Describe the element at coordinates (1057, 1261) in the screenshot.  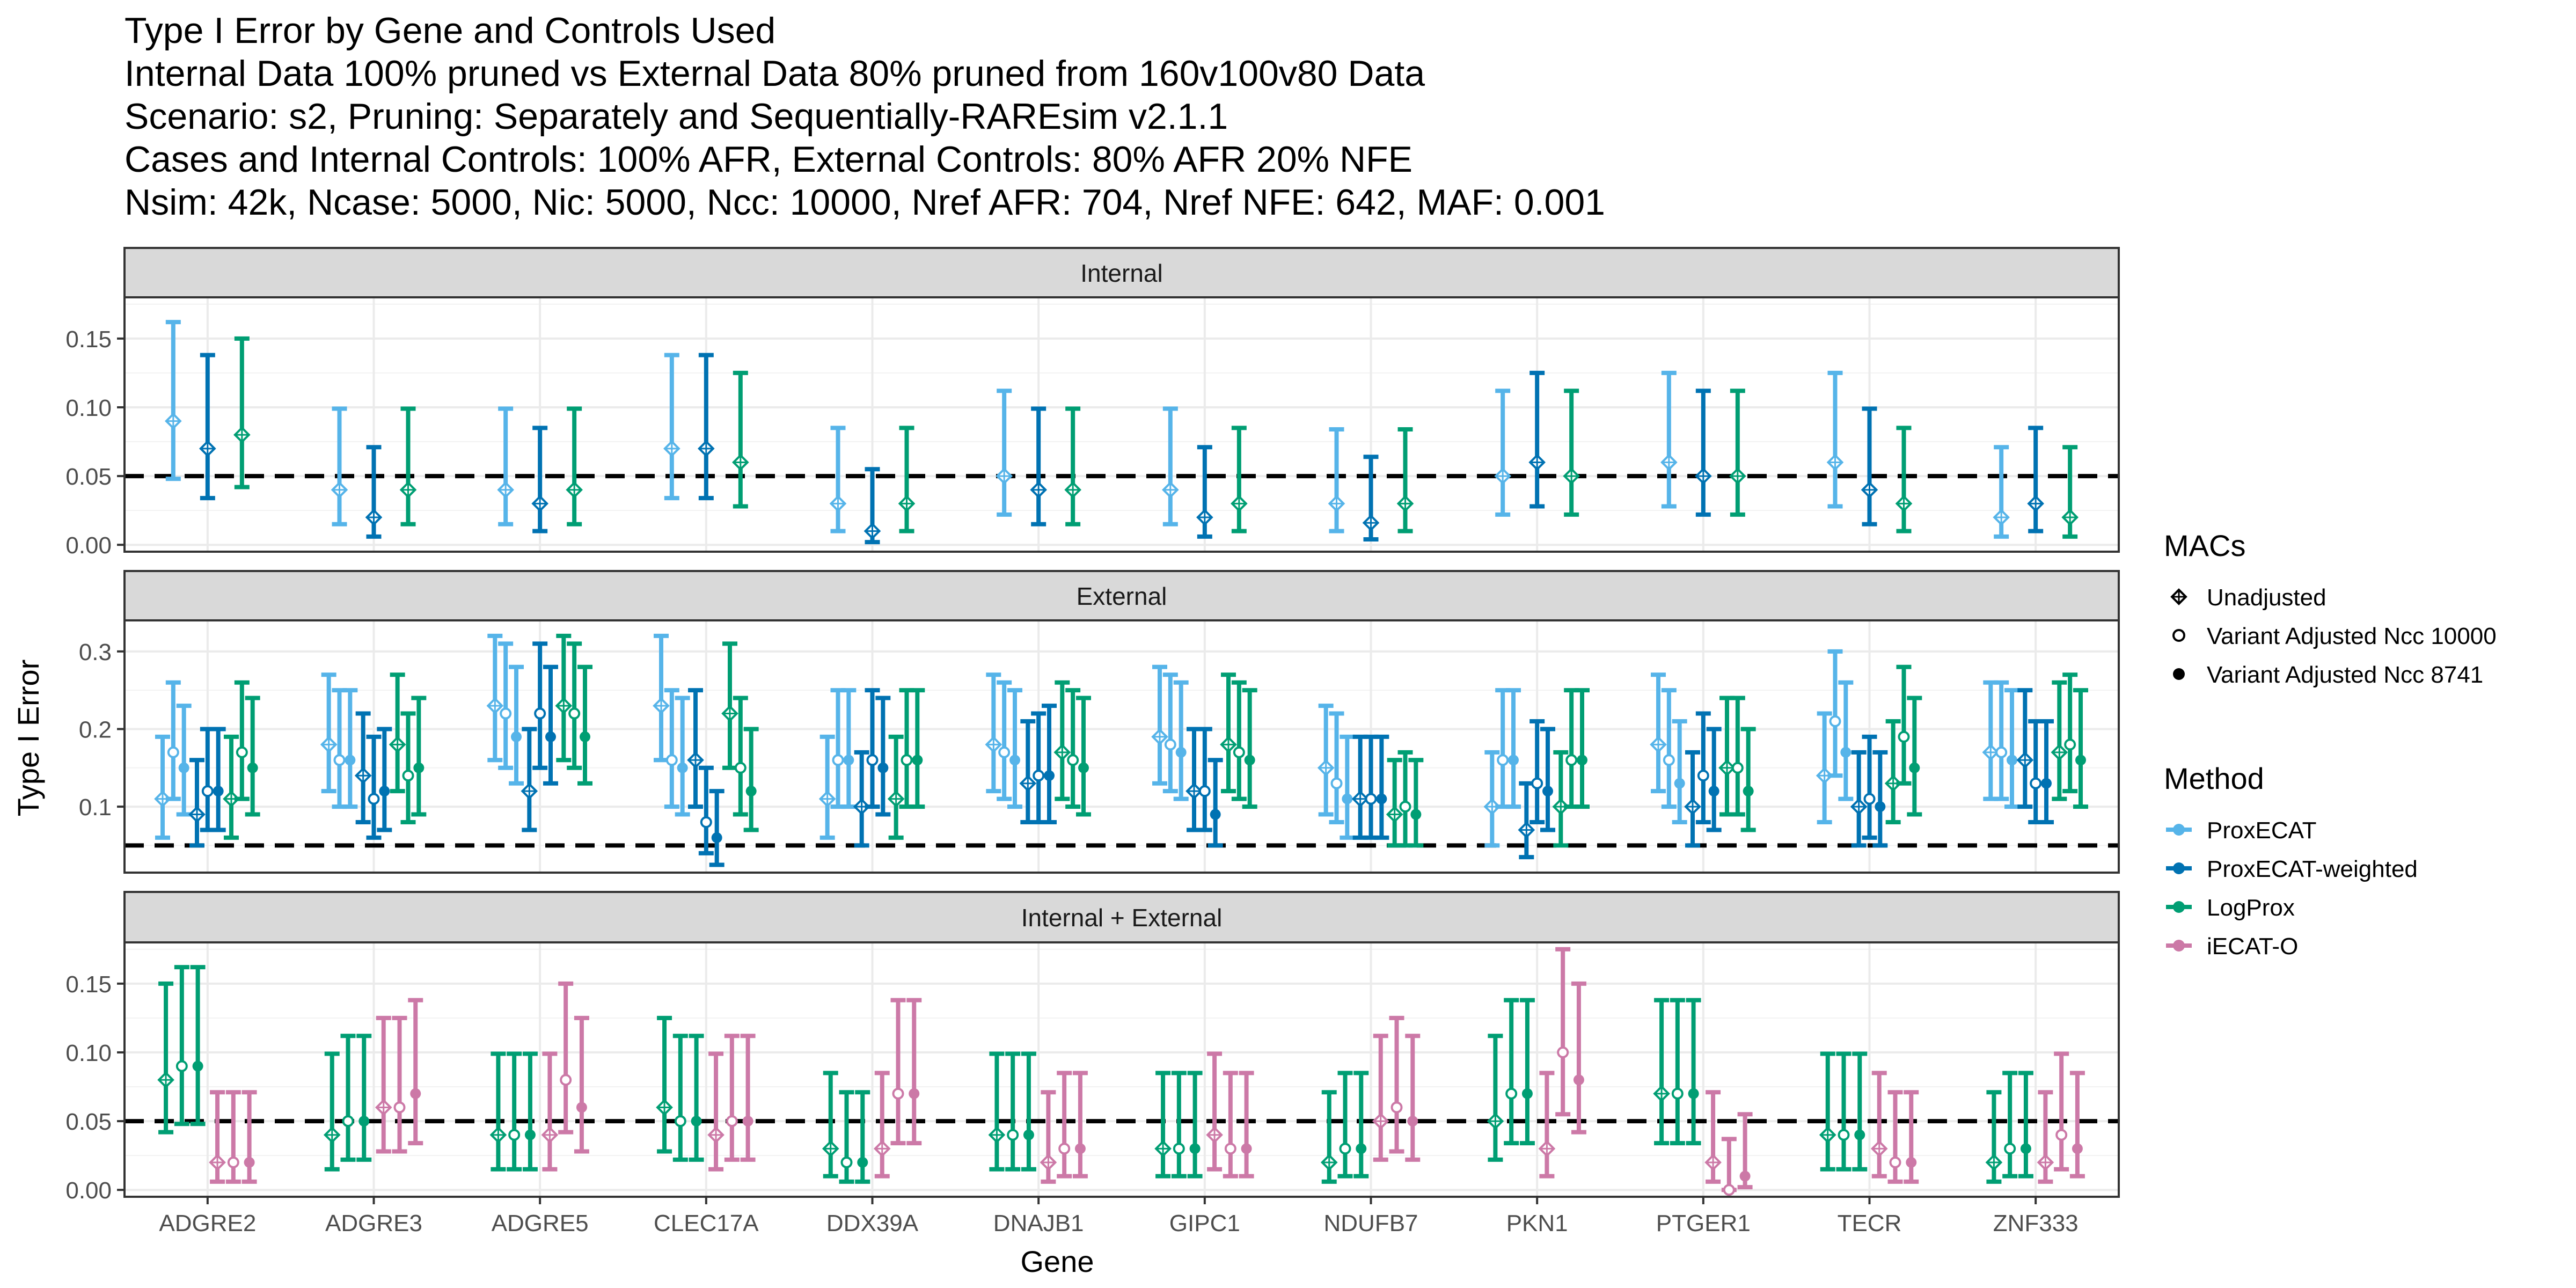
I see `x-axis-title: Gene` at that location.